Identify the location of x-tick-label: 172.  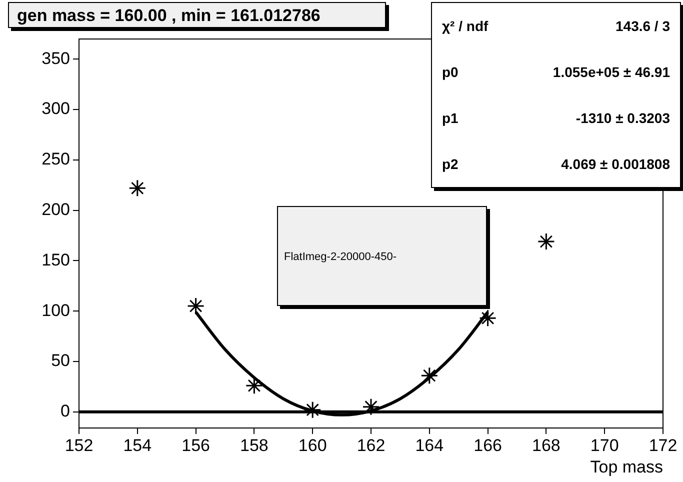
(663, 445).